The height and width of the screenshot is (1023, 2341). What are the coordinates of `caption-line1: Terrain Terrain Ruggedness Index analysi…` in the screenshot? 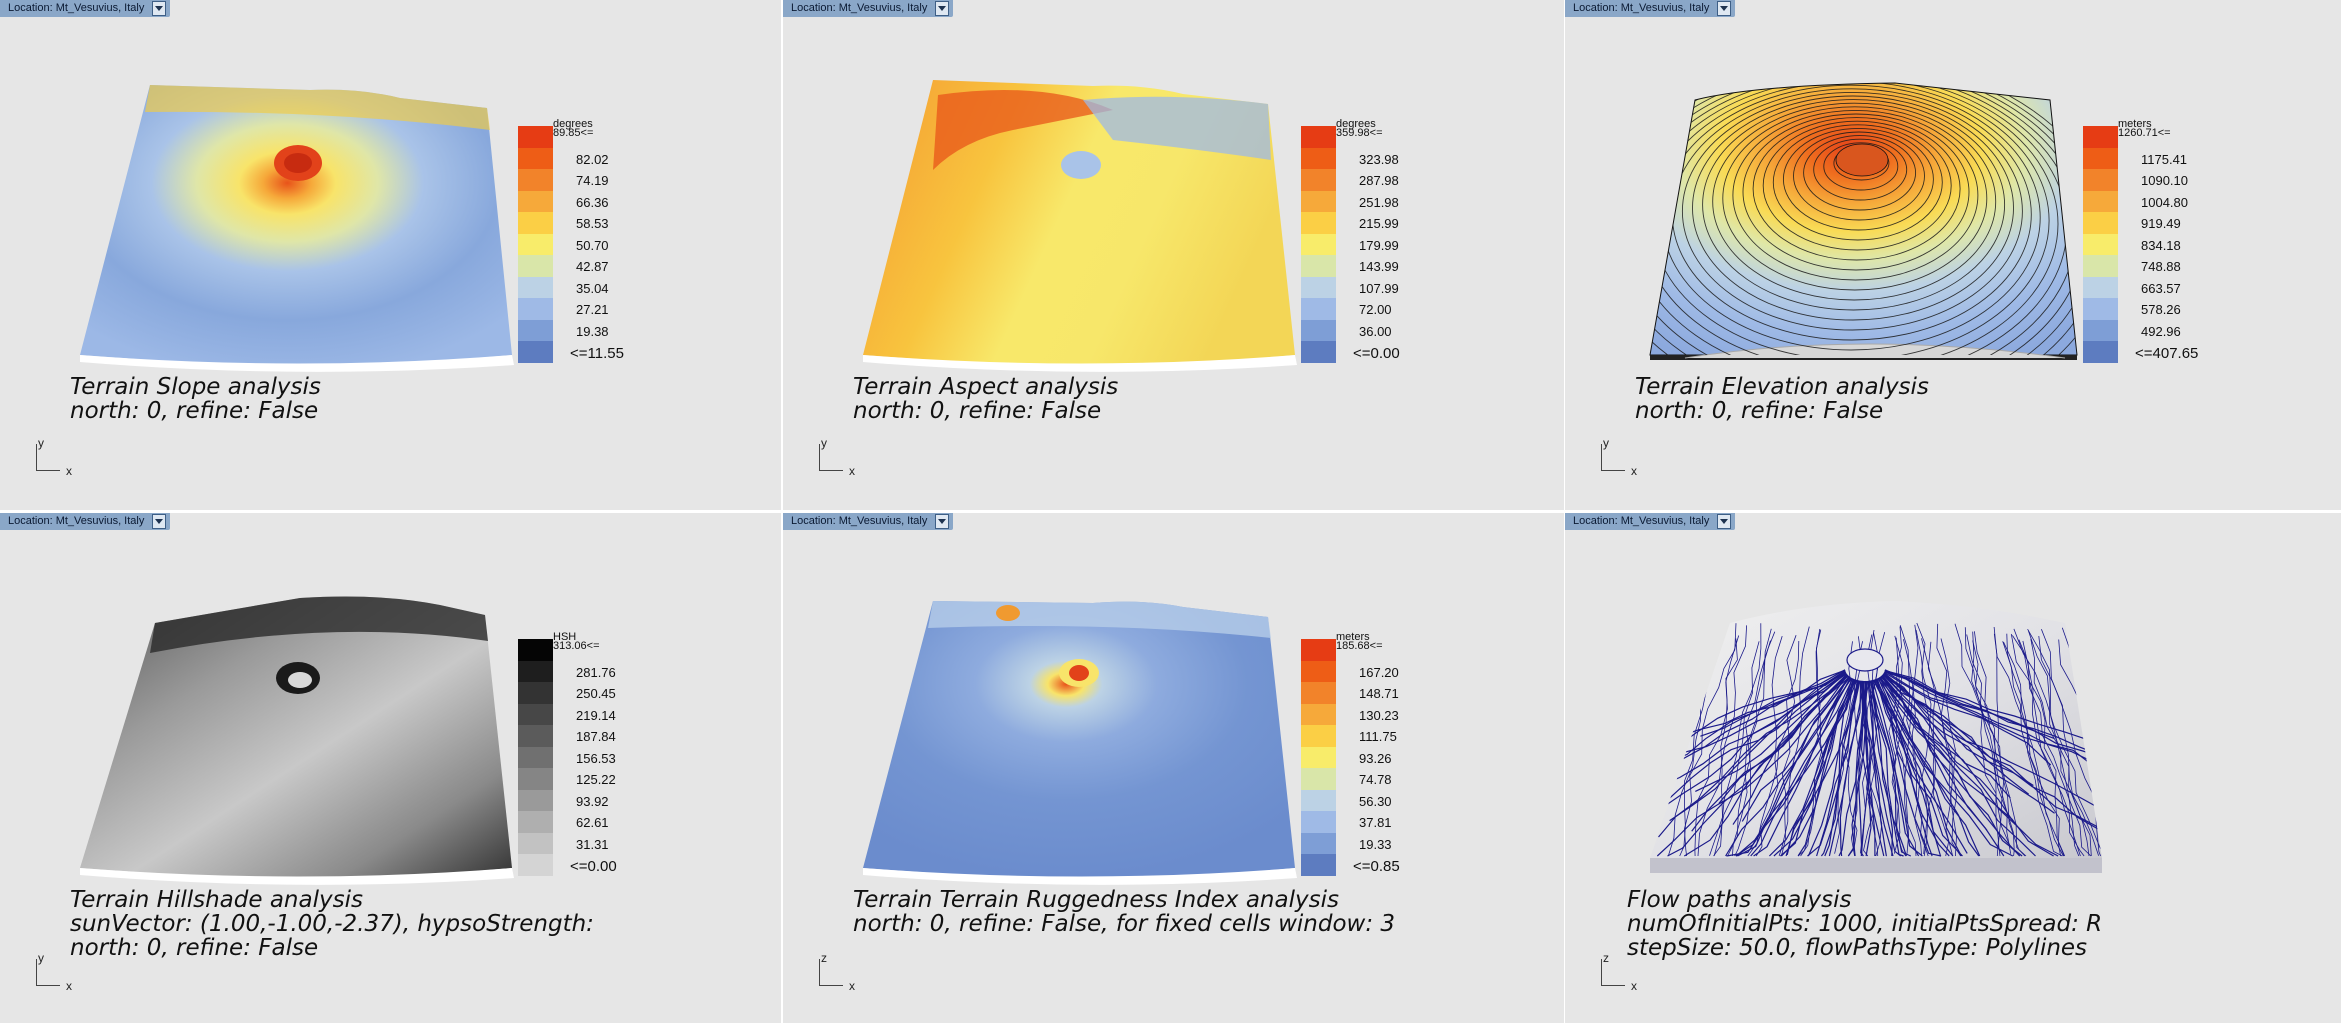 It's located at (1096, 900).